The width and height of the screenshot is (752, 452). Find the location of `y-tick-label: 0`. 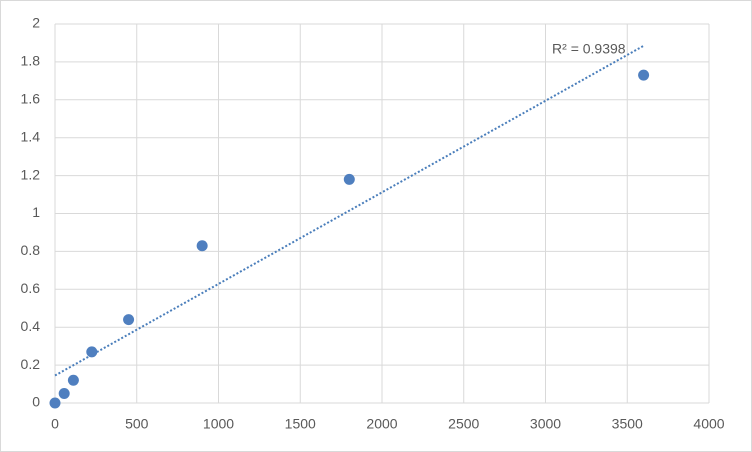

y-tick-label: 0 is located at coordinates (36, 402).